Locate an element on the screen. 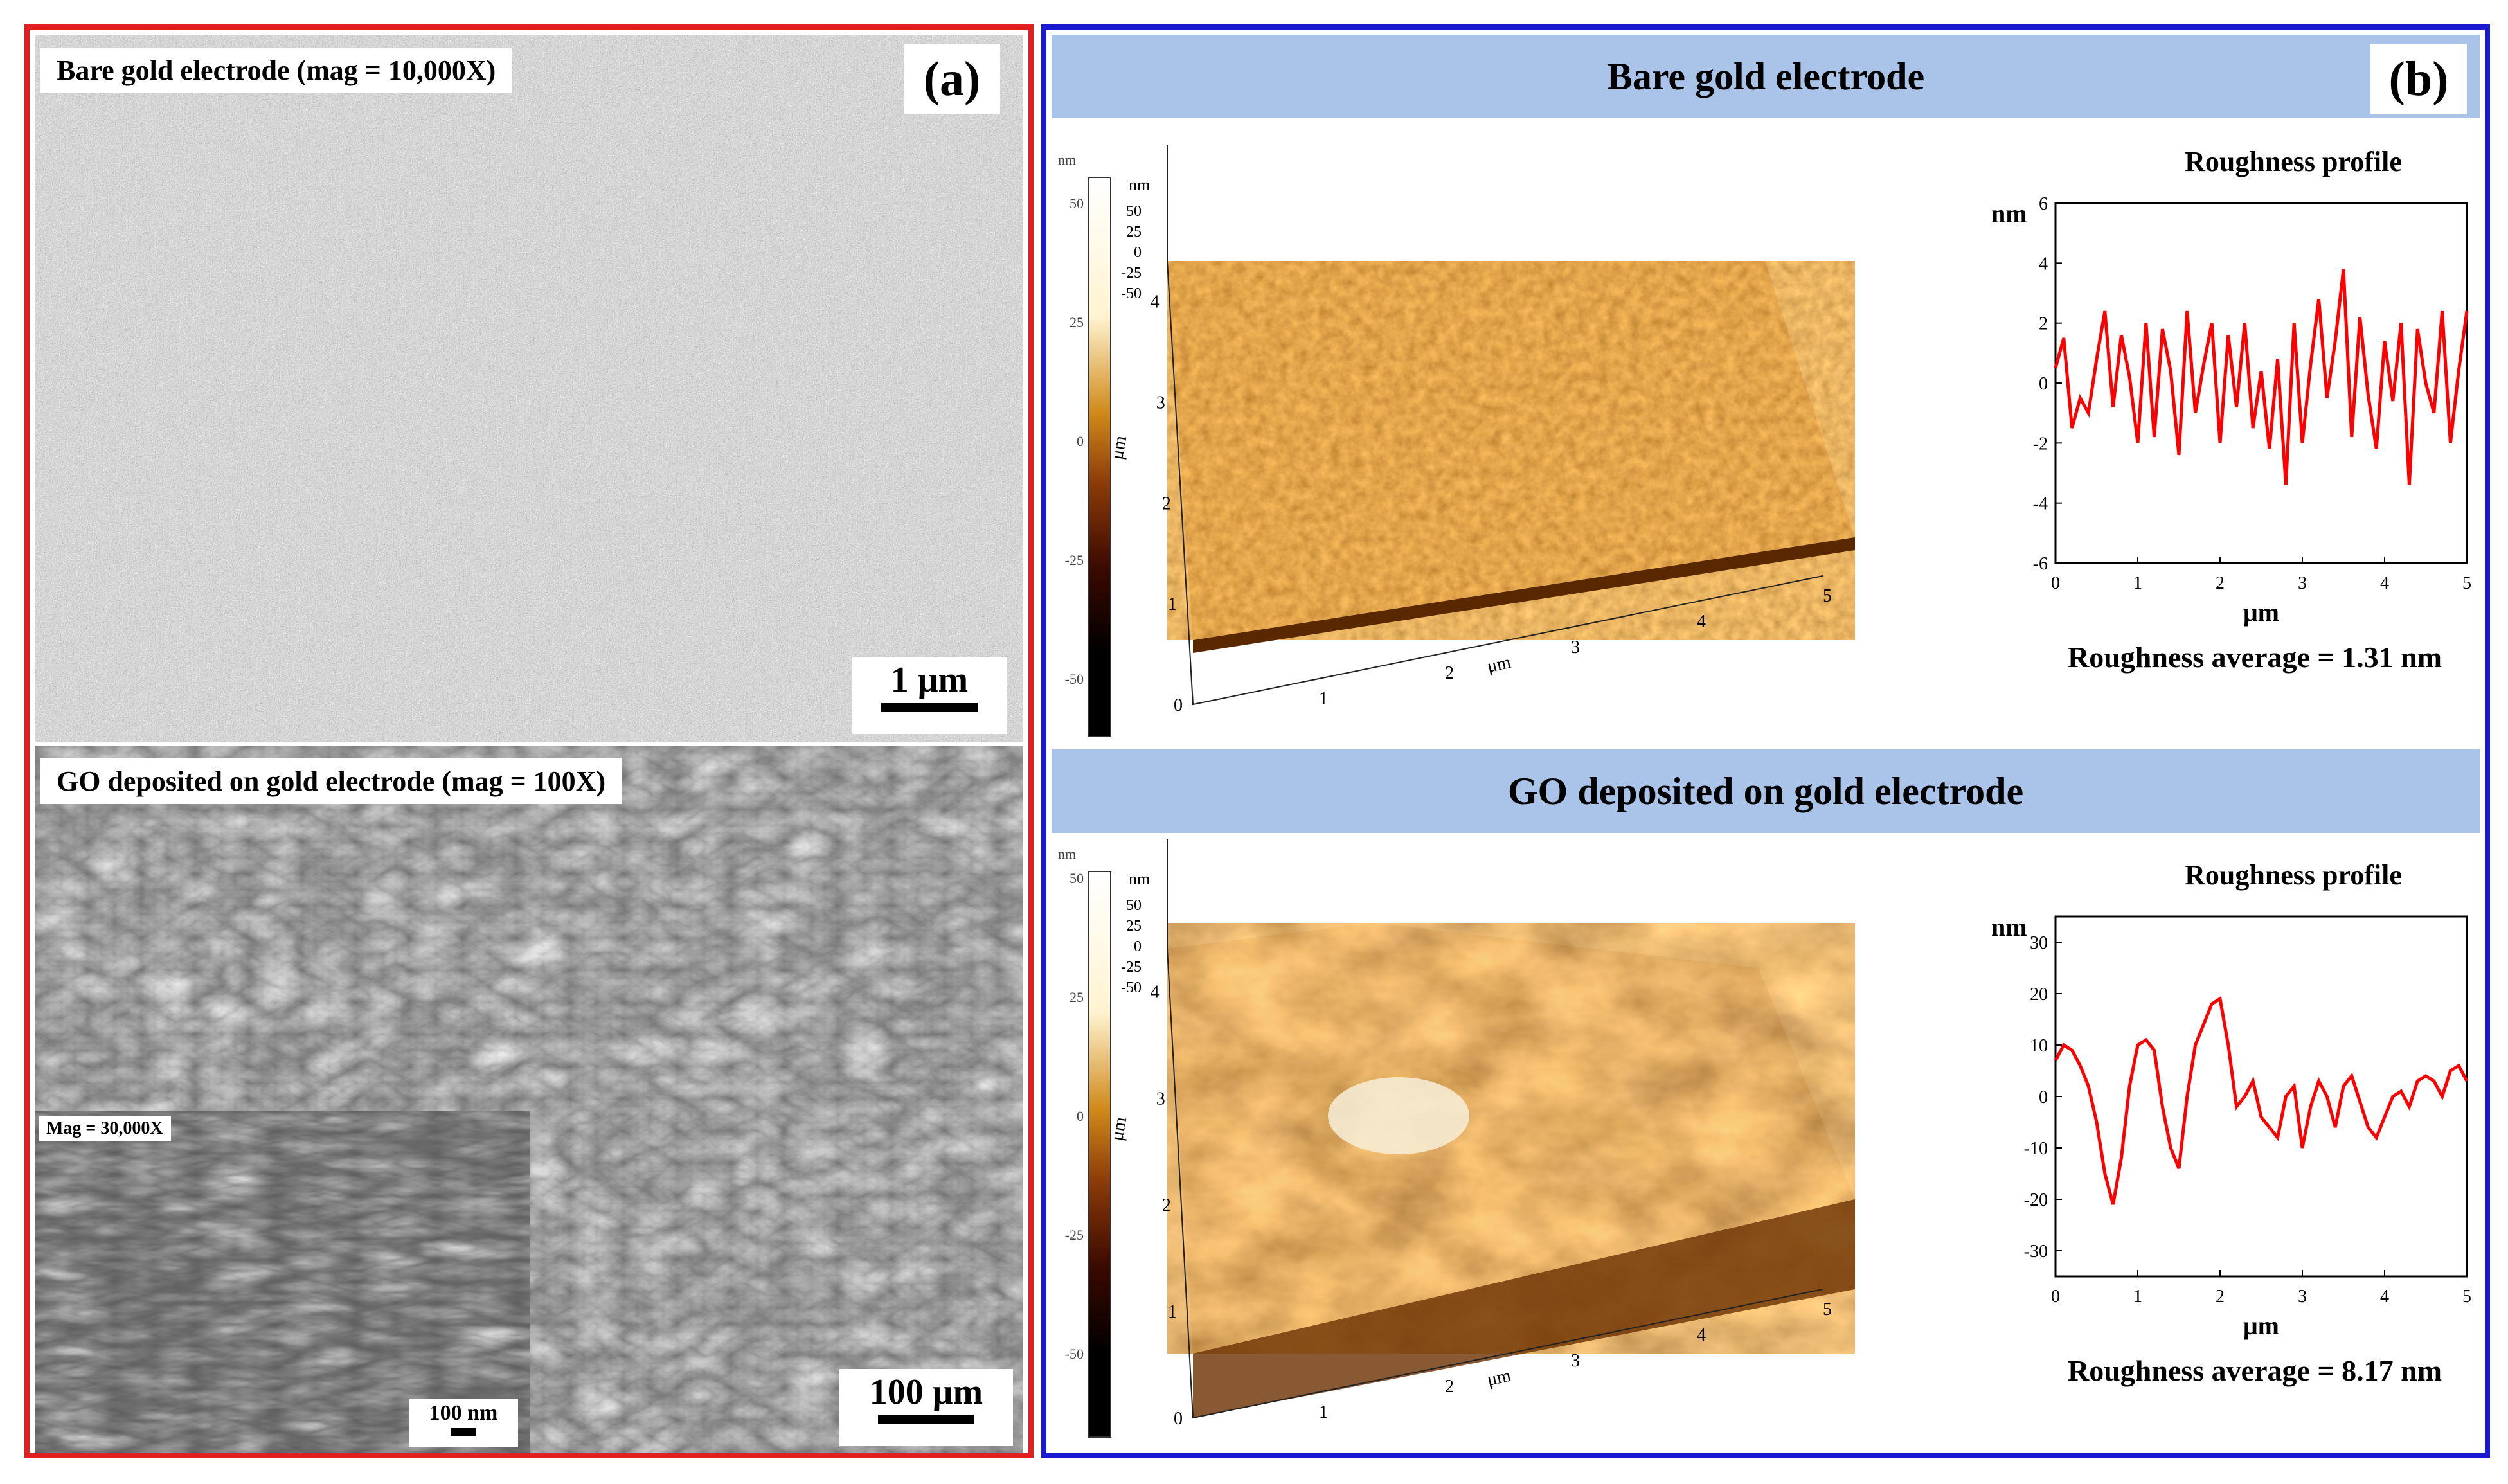 The width and height of the screenshot is (2508, 1484). cbar-unit-go: nm is located at coordinates (1067, 854).